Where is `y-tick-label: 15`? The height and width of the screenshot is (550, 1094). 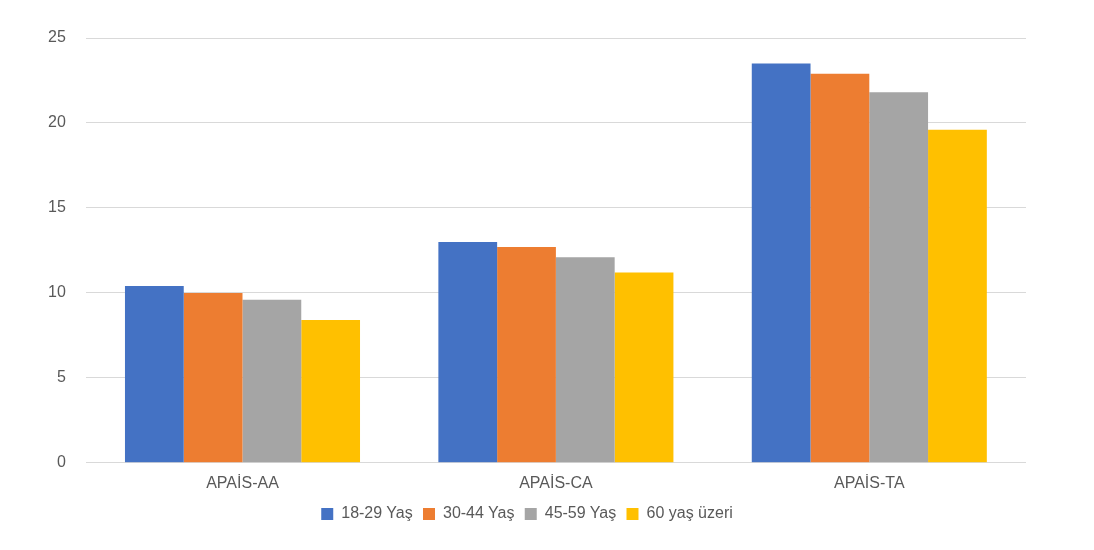 y-tick-label: 15 is located at coordinates (57, 207).